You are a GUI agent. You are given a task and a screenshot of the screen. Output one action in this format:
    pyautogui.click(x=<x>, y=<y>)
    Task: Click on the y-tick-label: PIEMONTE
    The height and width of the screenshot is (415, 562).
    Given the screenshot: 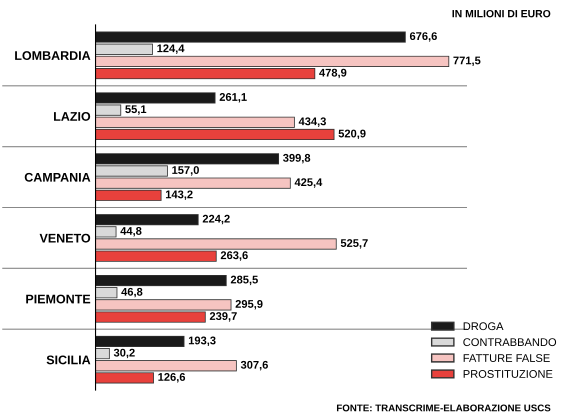 What is the action you would take?
    pyautogui.click(x=58, y=299)
    